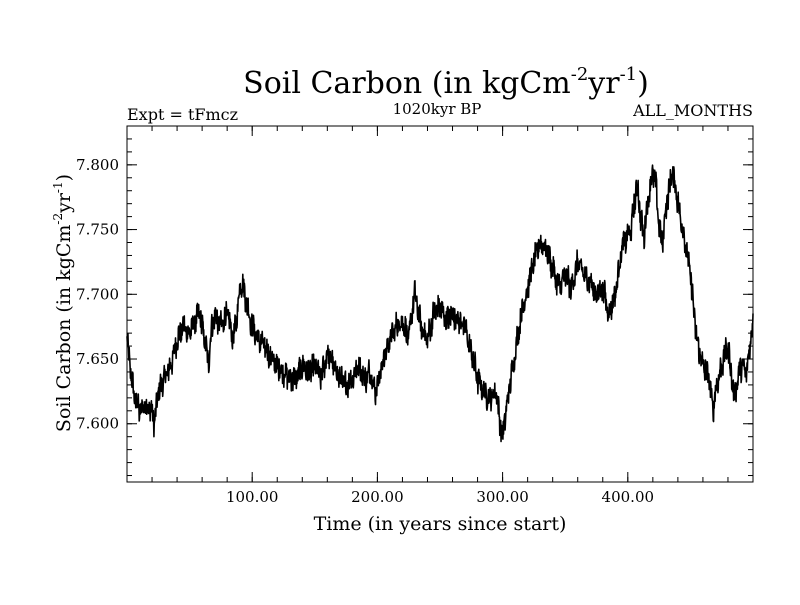 Image resolution: width=800 pixels, height=605 pixels. I want to click on y-tick-label: 7.800, so click(97, 165).